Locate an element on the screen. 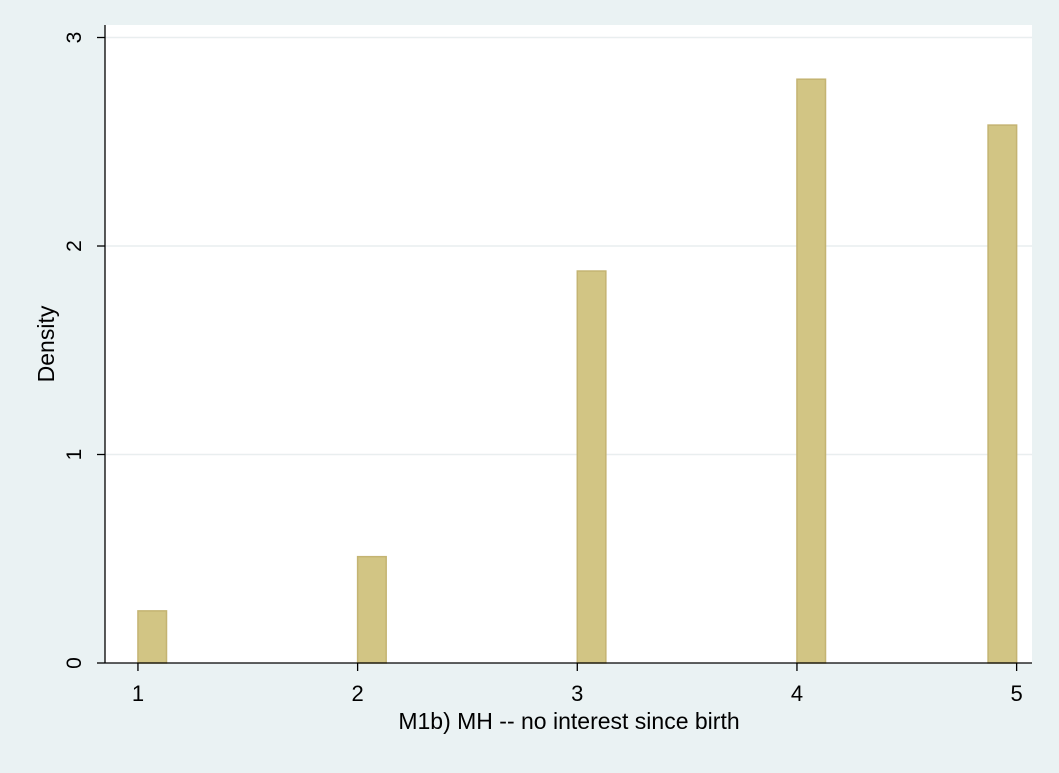 The height and width of the screenshot is (773, 1059). x-tick-label: 5 is located at coordinates (1016, 693).